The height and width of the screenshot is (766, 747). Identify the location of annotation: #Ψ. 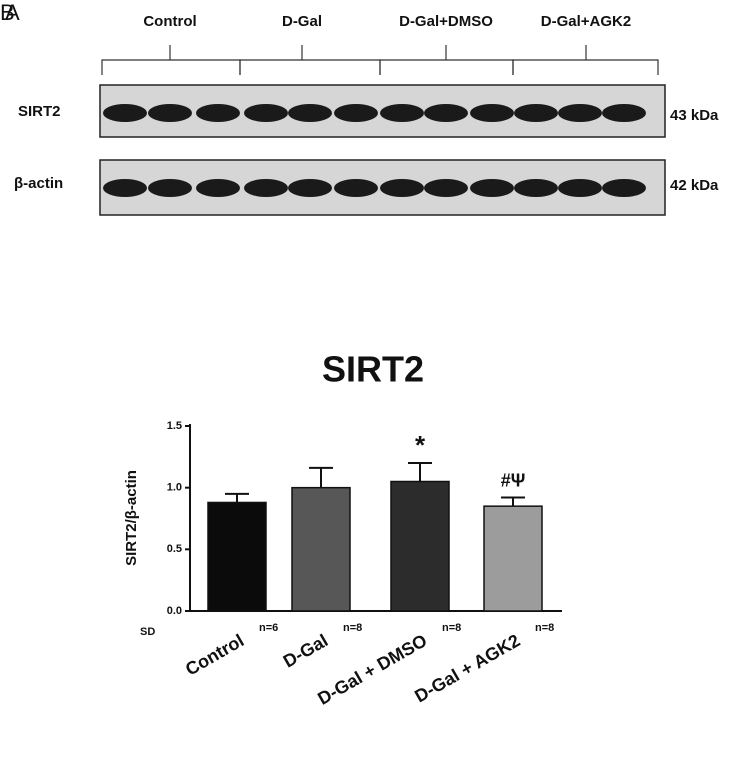
(513, 480).